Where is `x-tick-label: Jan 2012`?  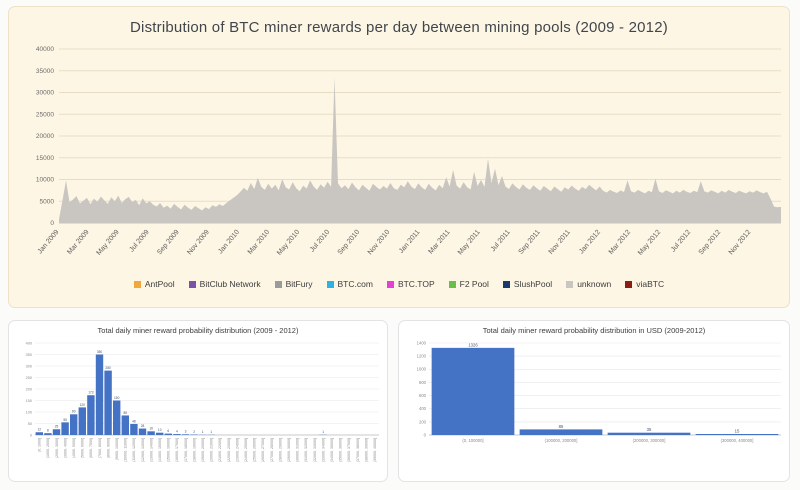 x-tick-label: Jan 2012 is located at coordinates (590, 242).